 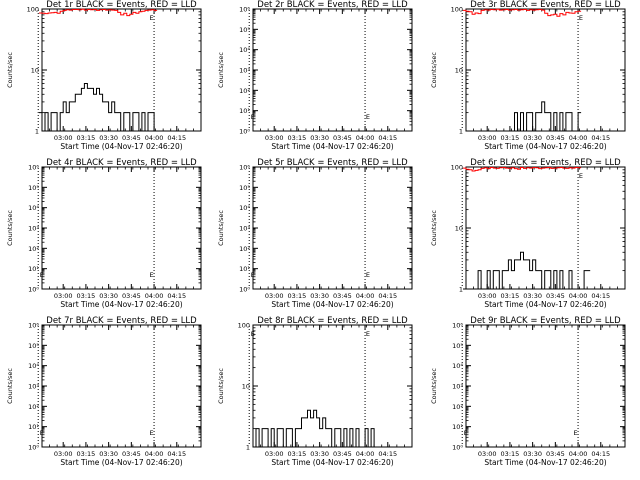 What do you see at coordinates (545, 163) in the screenshot?
I see `chart-title: Det 6r BLACK = Events, RED = LLD` at bounding box center [545, 163].